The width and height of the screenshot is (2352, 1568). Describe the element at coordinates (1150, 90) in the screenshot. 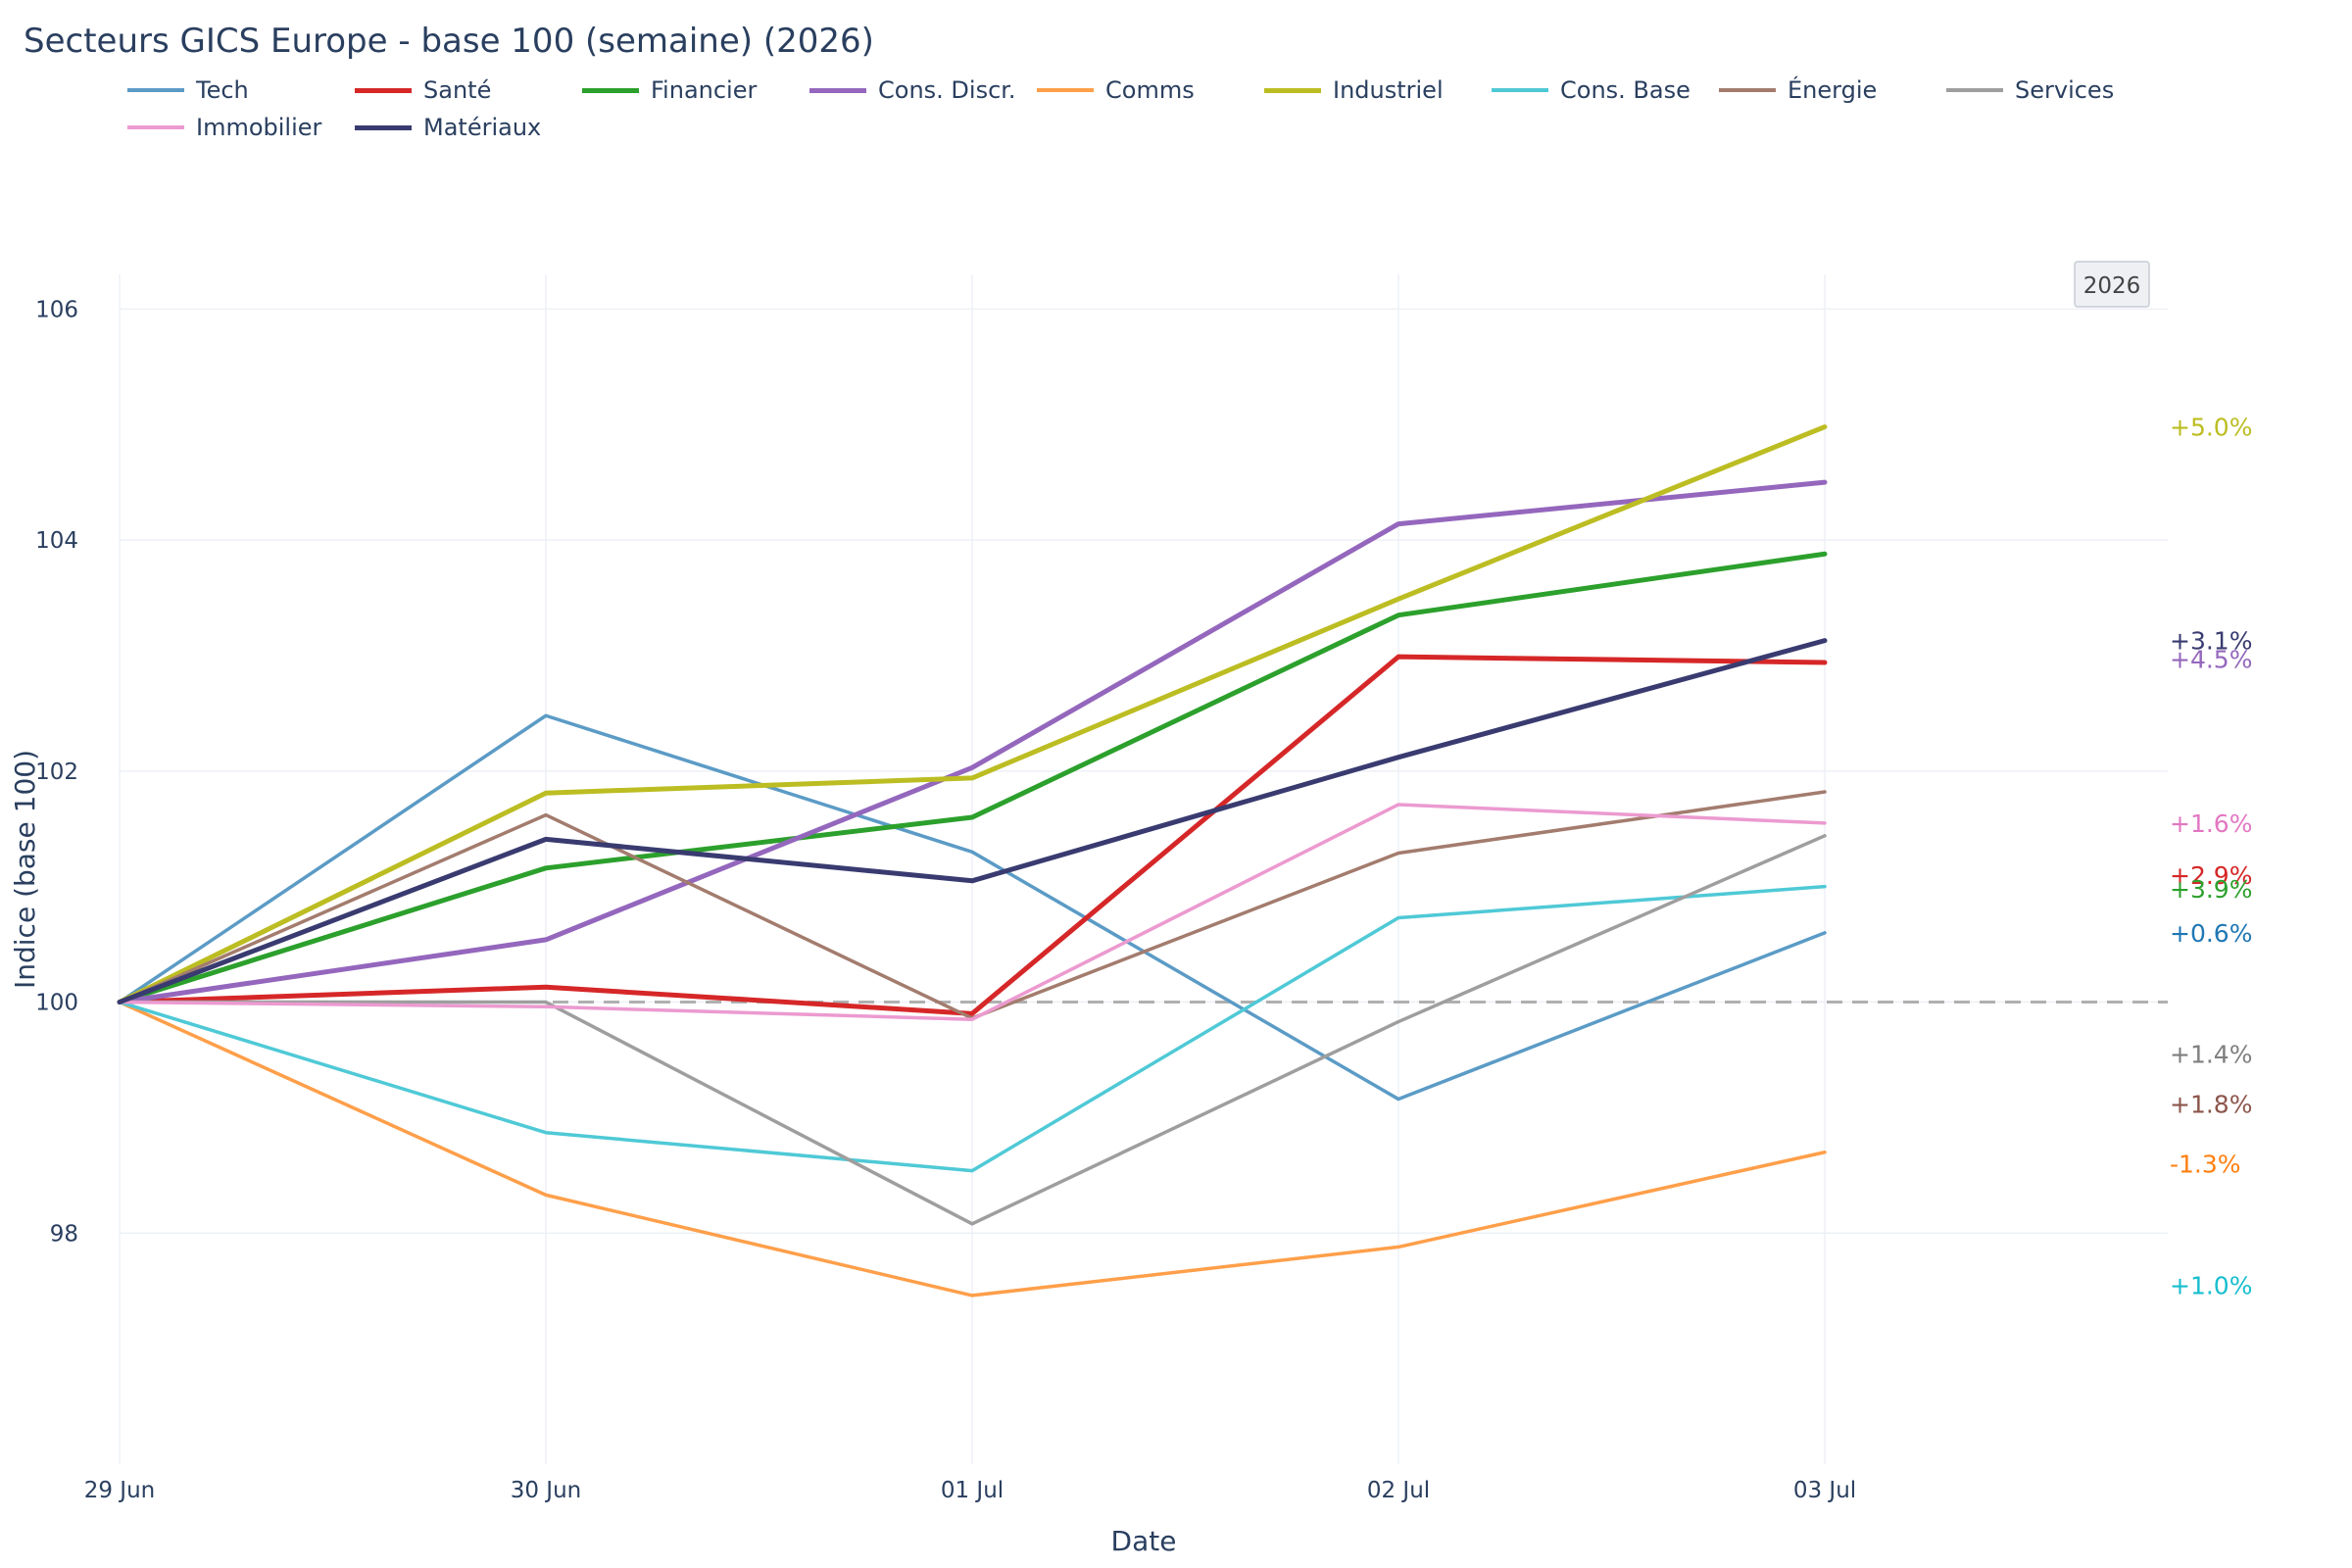

I see `legend-label: Comms` at that location.